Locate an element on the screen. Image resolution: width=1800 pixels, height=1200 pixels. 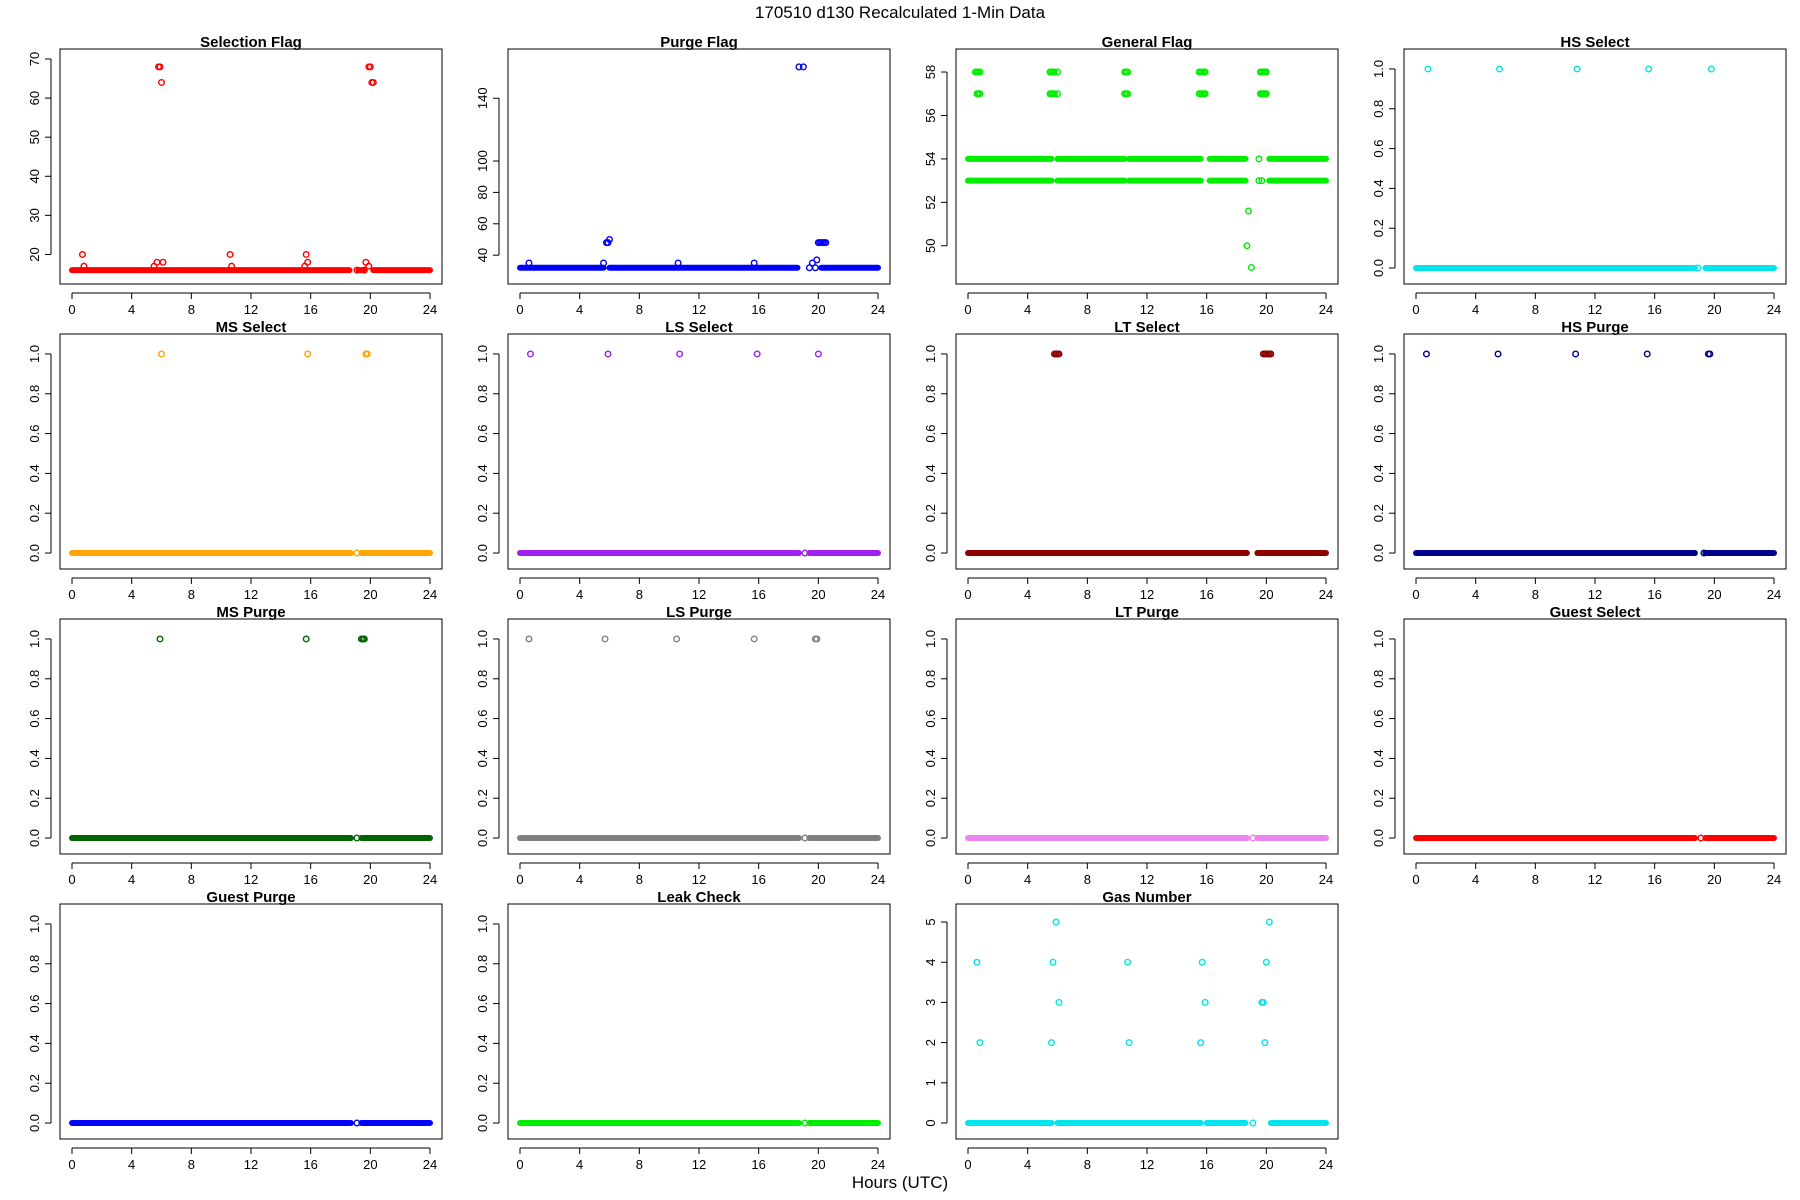
figure-x-axis-label: Hours (UTC) is located at coordinates (900, 1182).